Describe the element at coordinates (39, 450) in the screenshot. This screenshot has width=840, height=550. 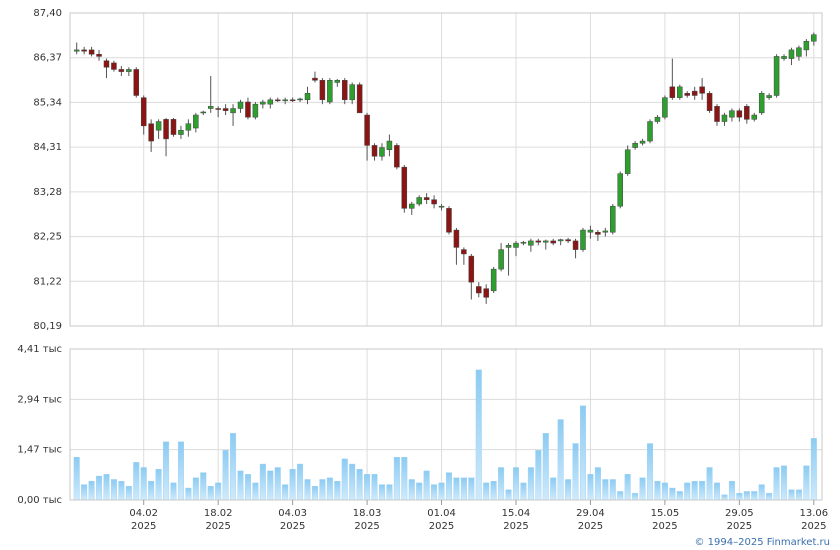
I see `y-tick-label: 1,47 тыс` at that location.